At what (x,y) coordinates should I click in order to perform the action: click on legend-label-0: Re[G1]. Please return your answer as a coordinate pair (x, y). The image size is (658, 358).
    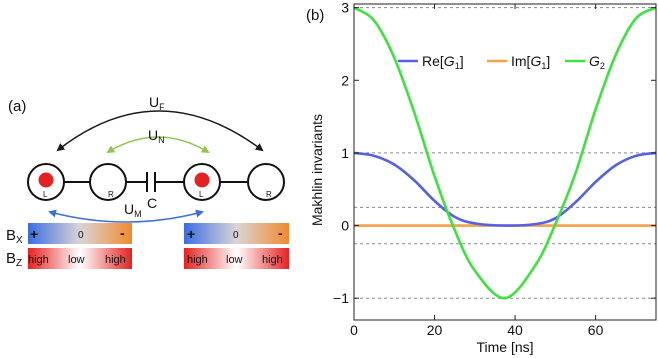
    Looking at the image, I should click on (443, 62).